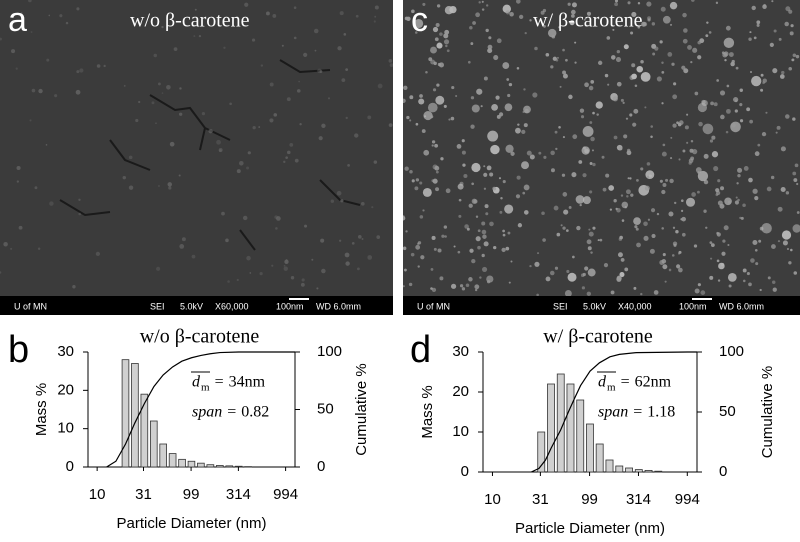  I want to click on bar, so click(125, 413).